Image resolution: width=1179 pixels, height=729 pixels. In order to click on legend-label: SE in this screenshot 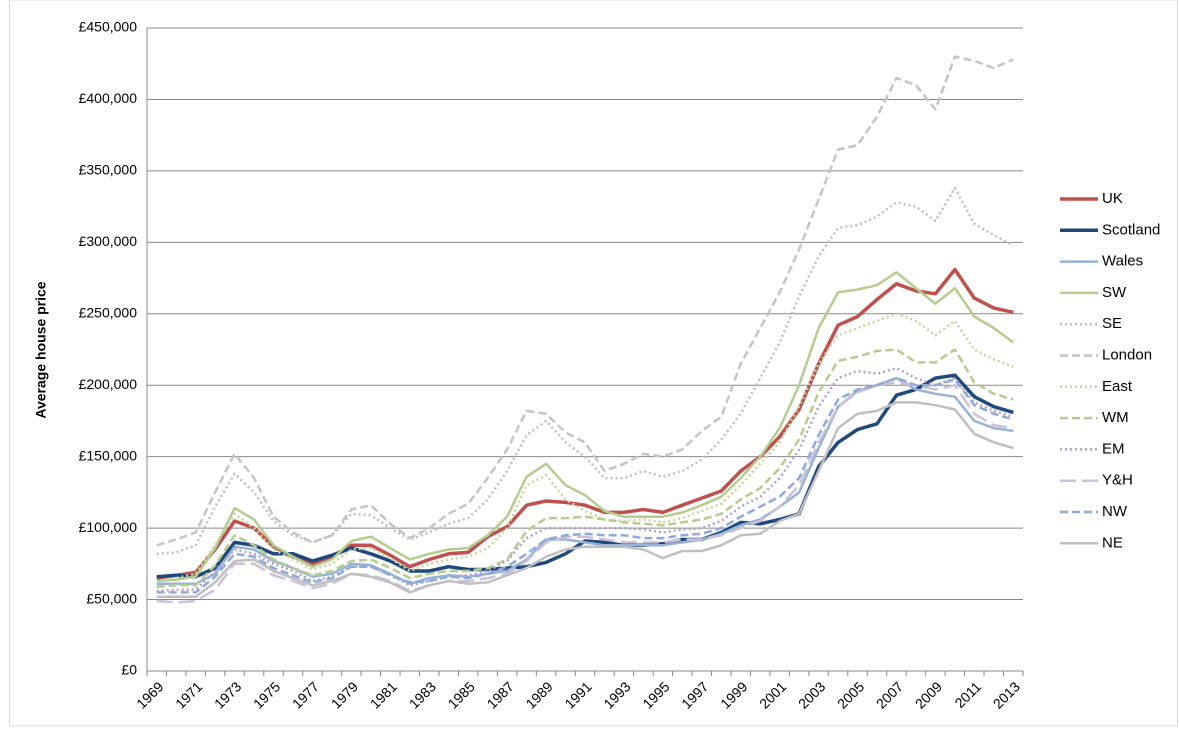, I will do `click(1112, 323)`.